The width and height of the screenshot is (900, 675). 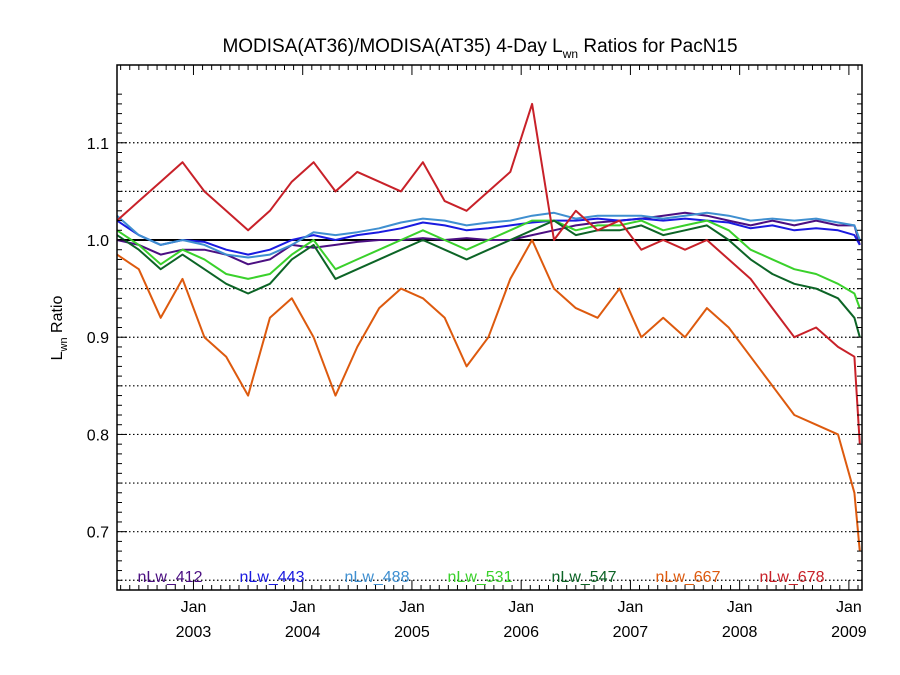 What do you see at coordinates (98, 241) in the screenshot?
I see `y-tick-label: 1.0` at bounding box center [98, 241].